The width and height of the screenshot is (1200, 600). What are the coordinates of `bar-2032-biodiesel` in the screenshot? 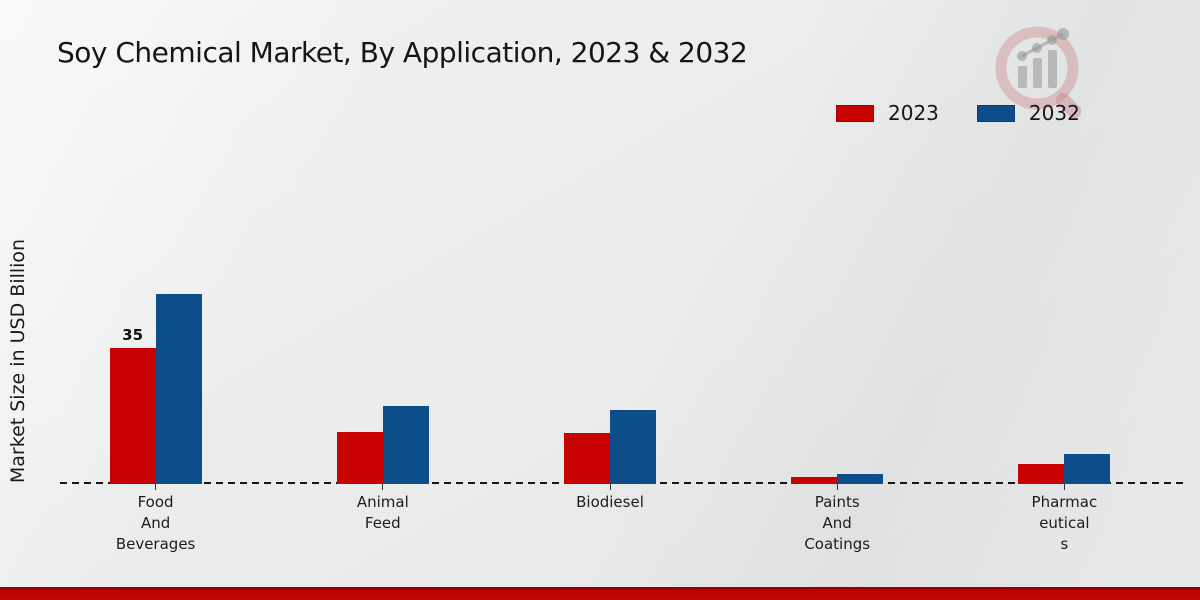 It's located at (633, 447).